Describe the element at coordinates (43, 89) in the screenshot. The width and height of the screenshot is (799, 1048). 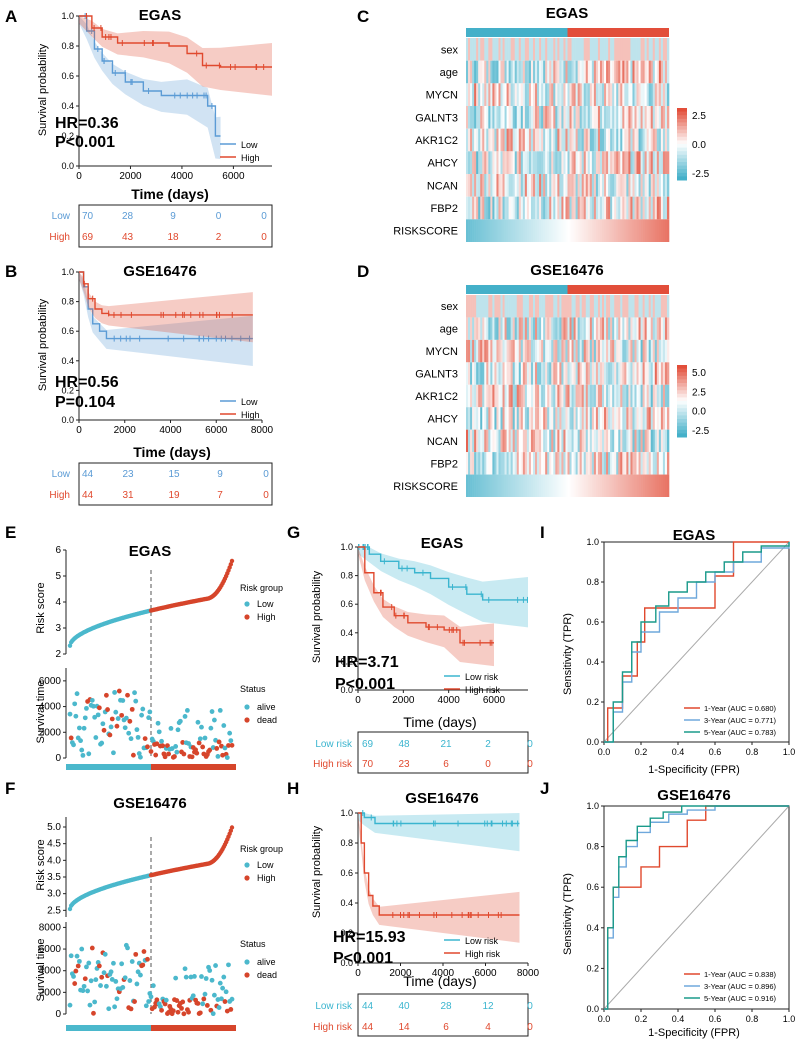
I see `y-axis-label: Survival probability` at that location.